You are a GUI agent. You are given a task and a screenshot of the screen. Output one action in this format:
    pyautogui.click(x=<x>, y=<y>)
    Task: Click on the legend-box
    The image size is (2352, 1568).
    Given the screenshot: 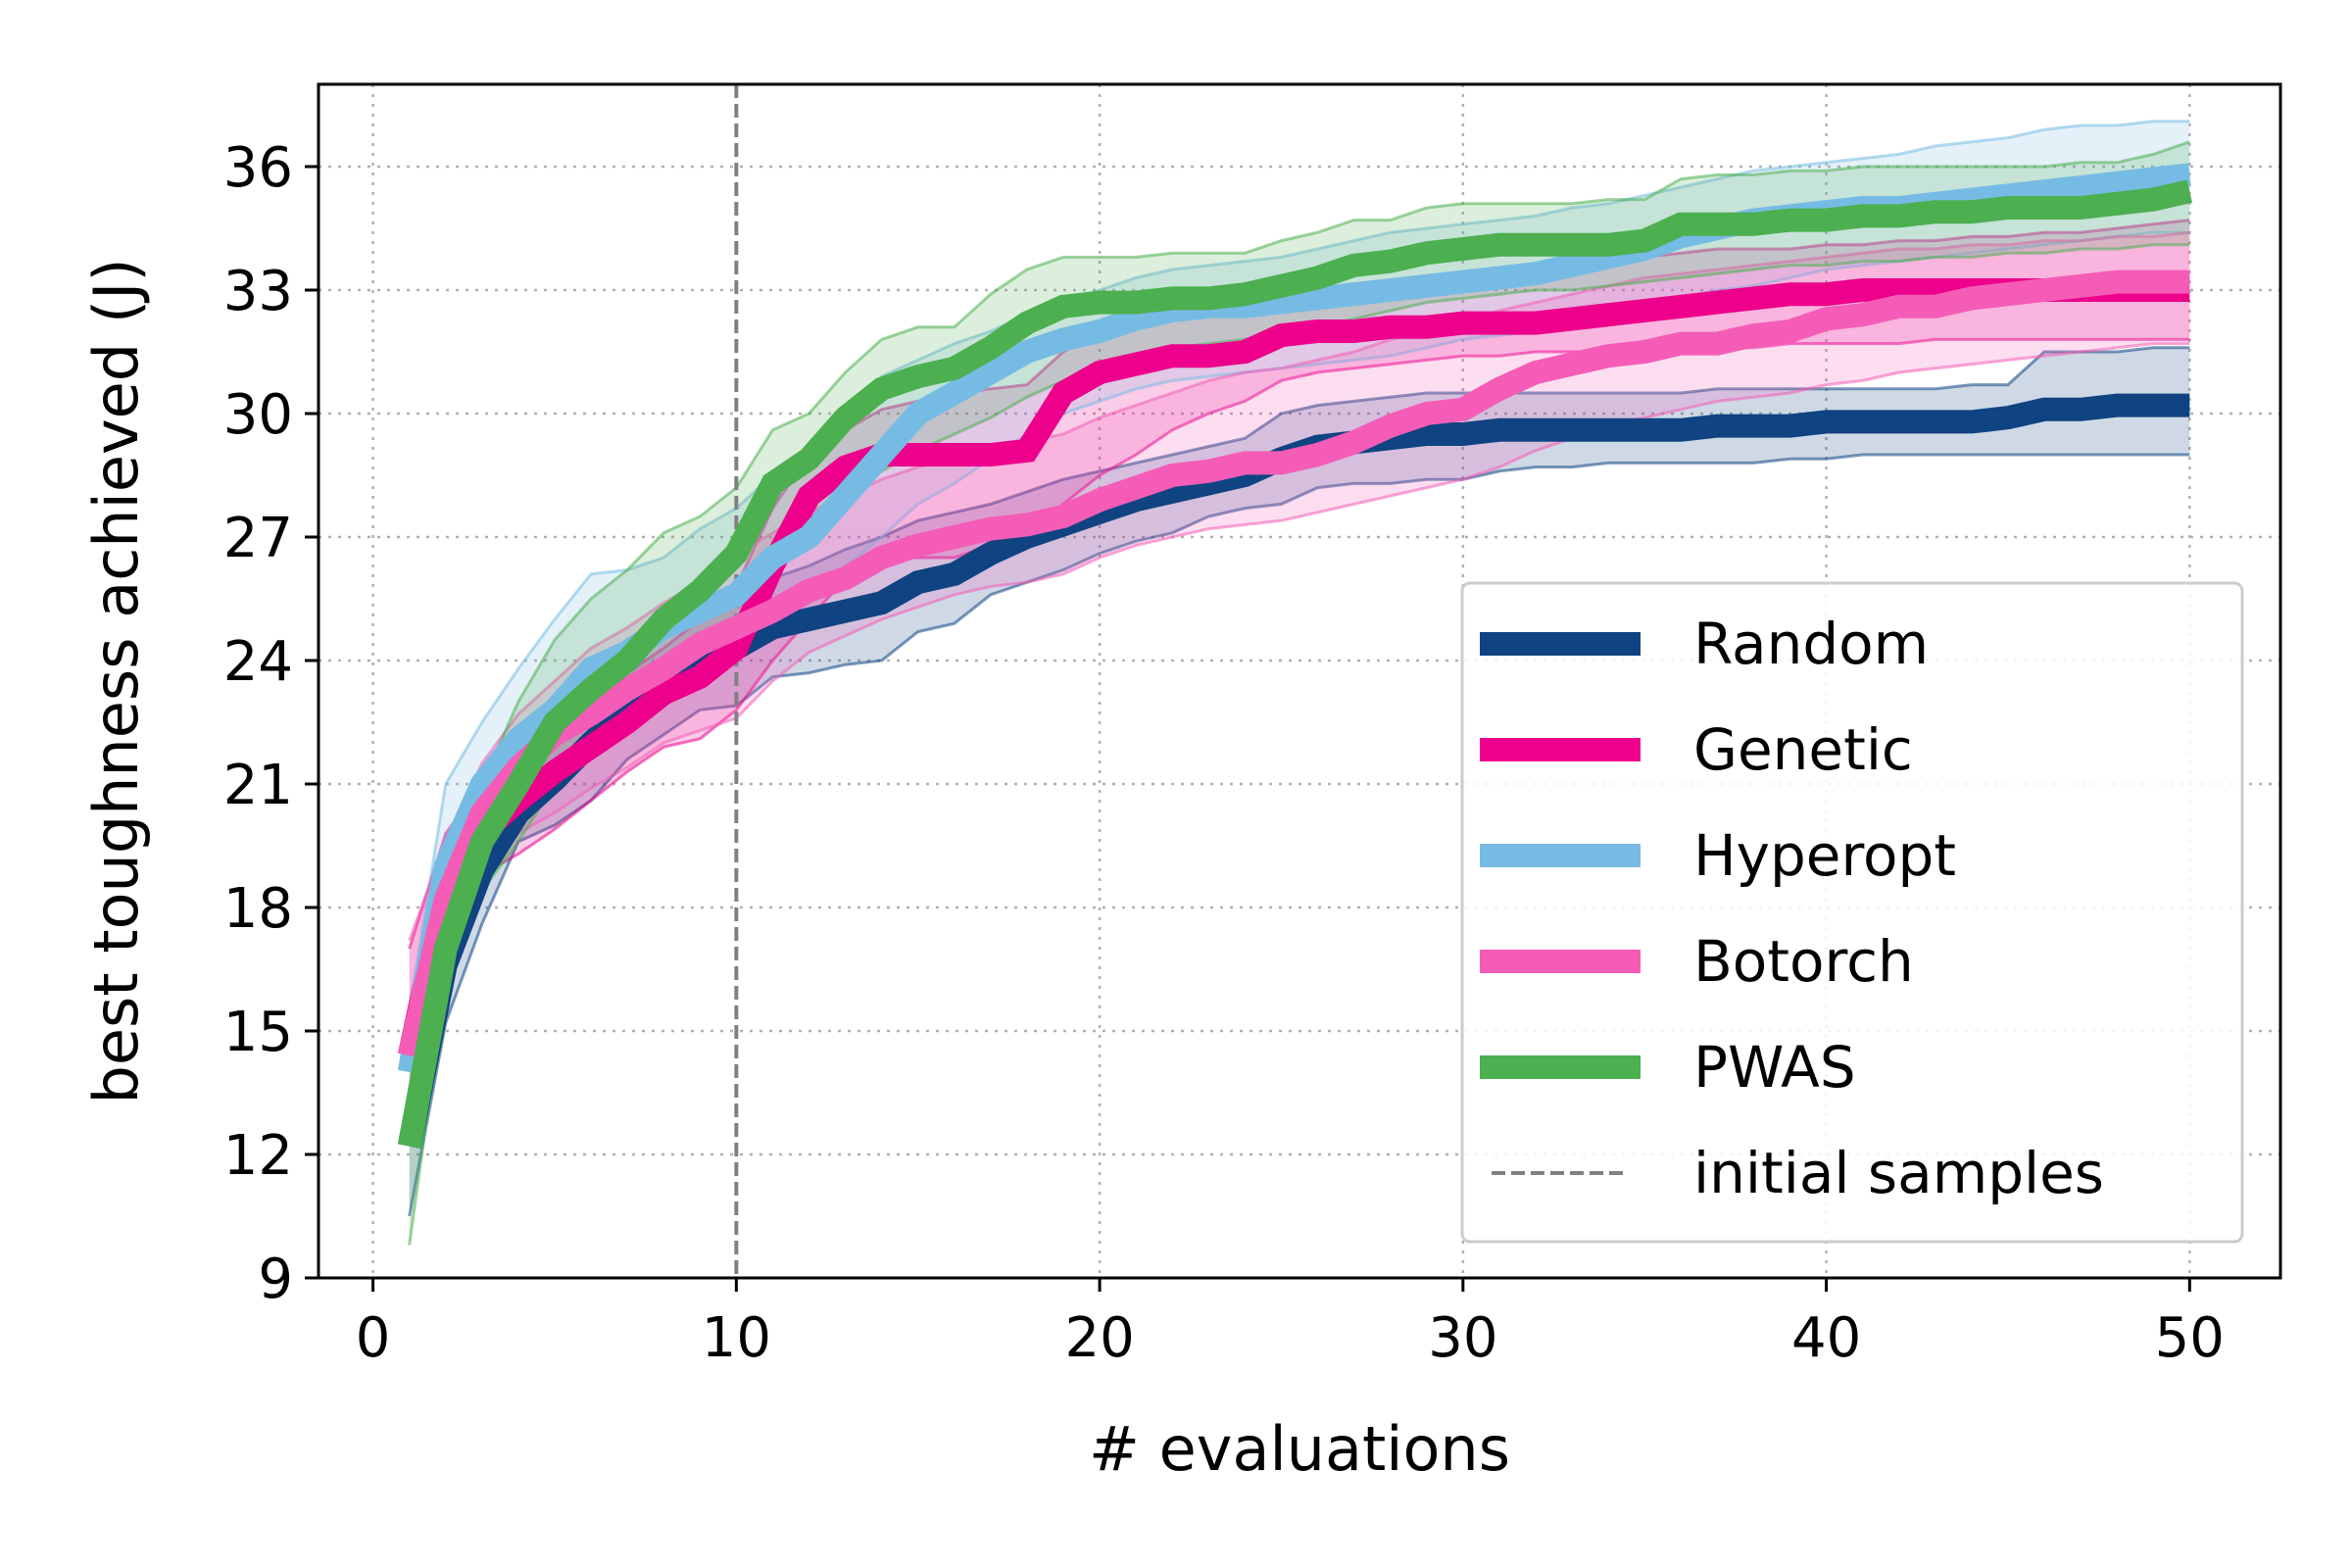 What is the action you would take?
    pyautogui.click(x=1852, y=912)
    